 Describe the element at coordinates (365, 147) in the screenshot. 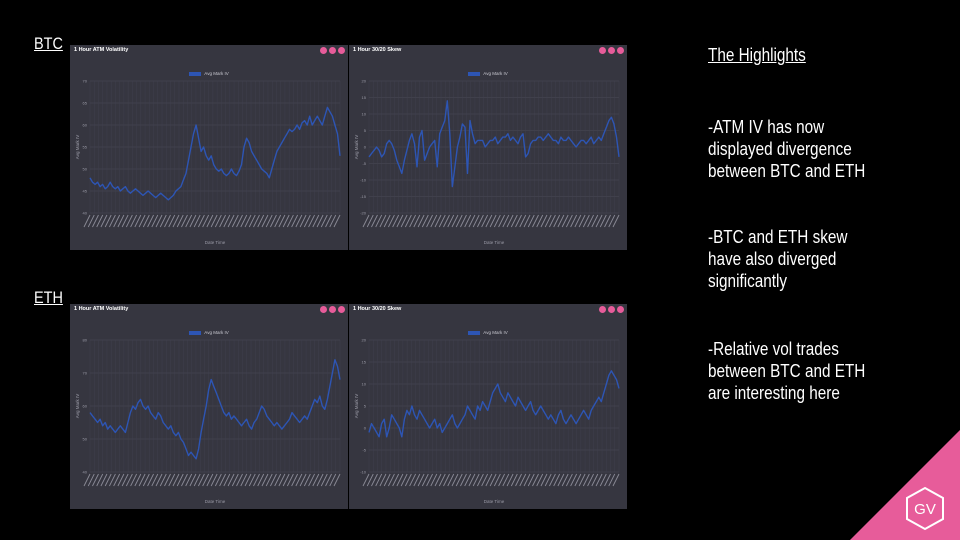

I see `y-tick-label: 0` at that location.